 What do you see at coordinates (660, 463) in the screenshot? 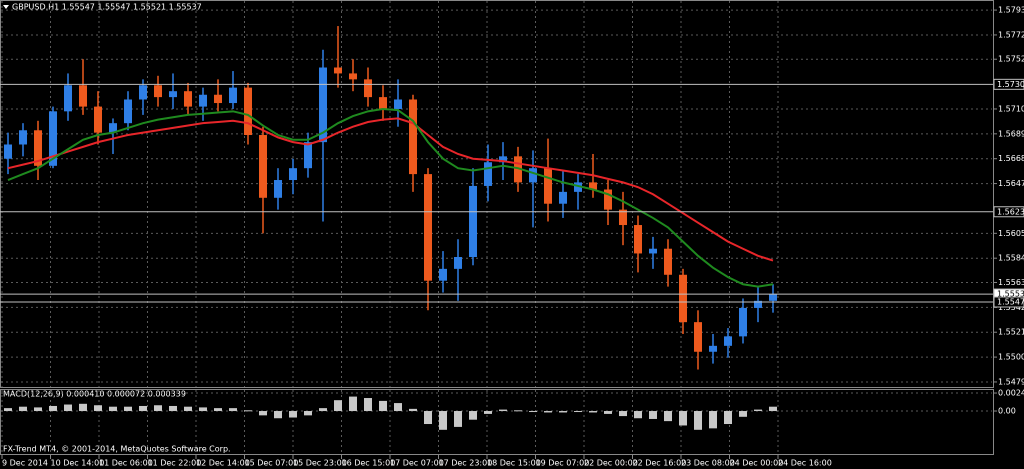
I see `x-tick-label: 22 Dec 16:00` at bounding box center [660, 463].